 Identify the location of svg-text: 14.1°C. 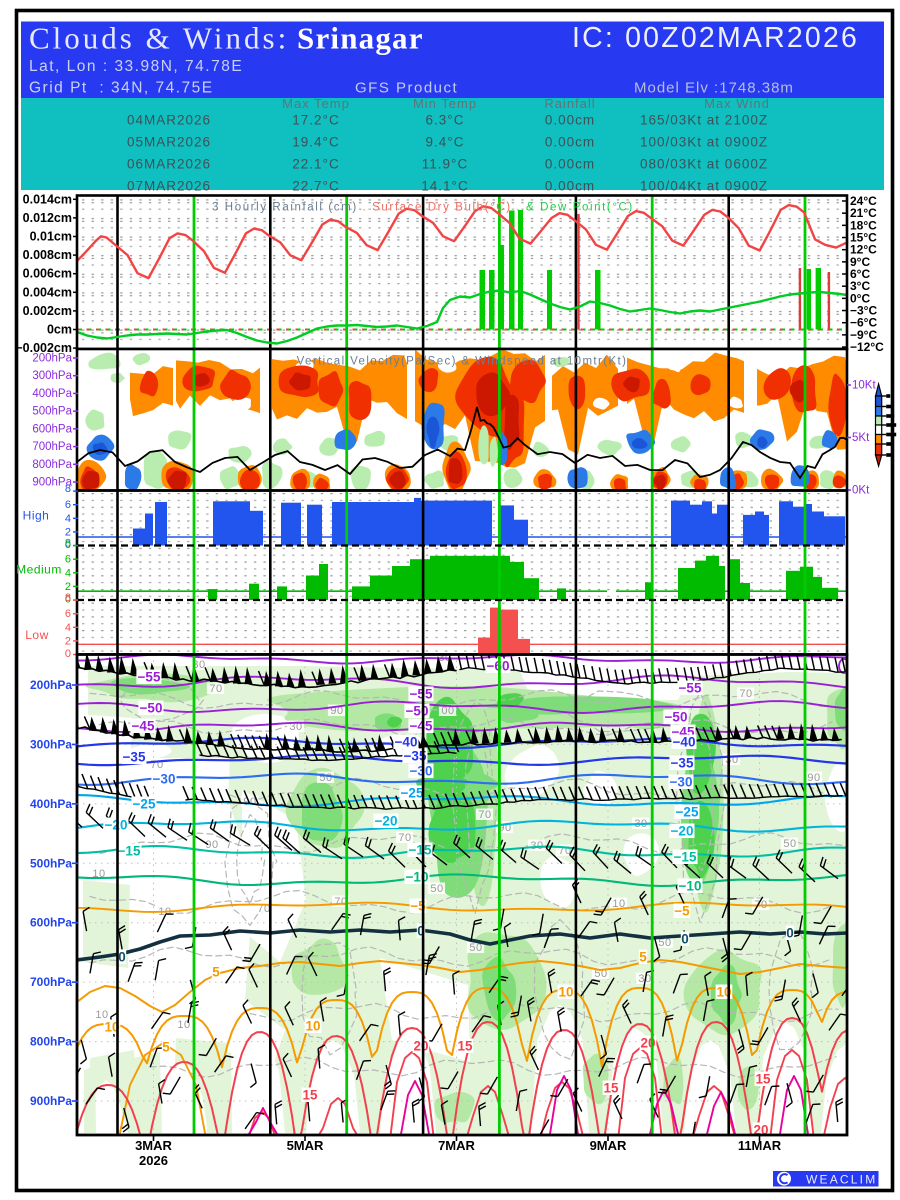
(444, 186).